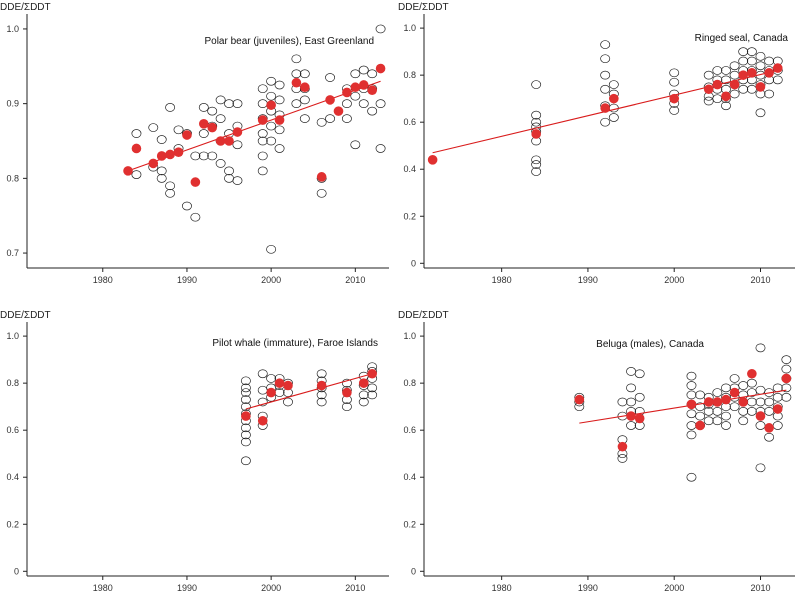 The image size is (800, 599). Describe the element at coordinates (271, 588) in the screenshot. I see `x-tick-label: 2000` at that location.